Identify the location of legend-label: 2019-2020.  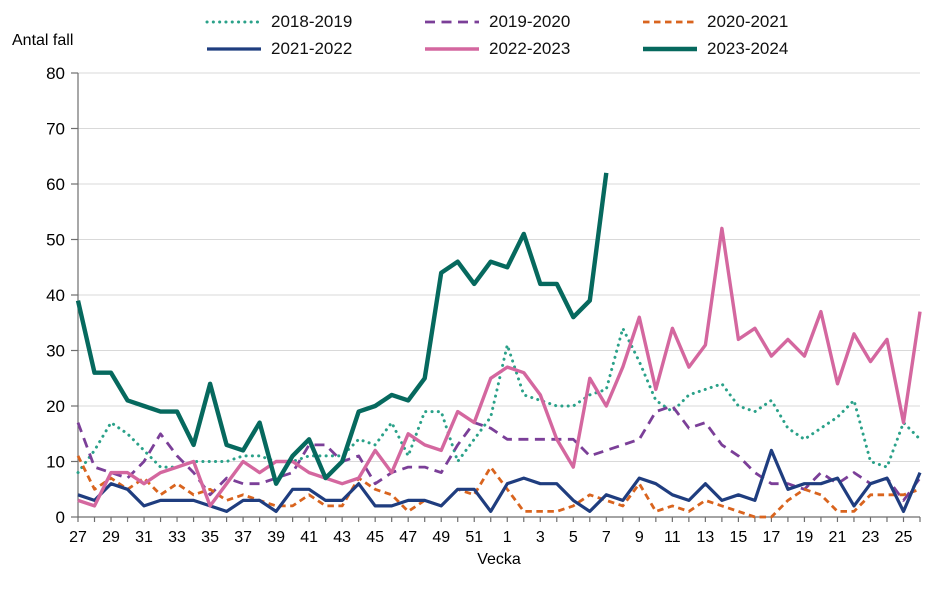
(530, 21).